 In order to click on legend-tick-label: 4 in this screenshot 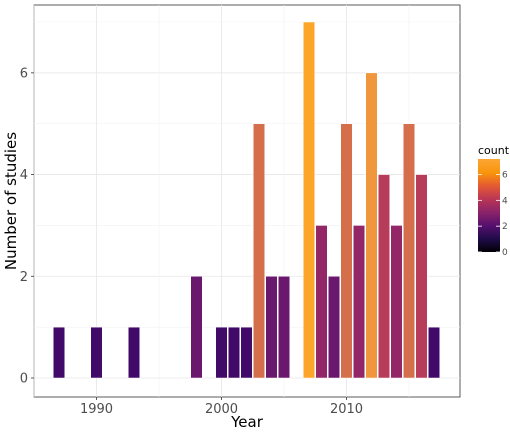, I will do `click(505, 201)`.